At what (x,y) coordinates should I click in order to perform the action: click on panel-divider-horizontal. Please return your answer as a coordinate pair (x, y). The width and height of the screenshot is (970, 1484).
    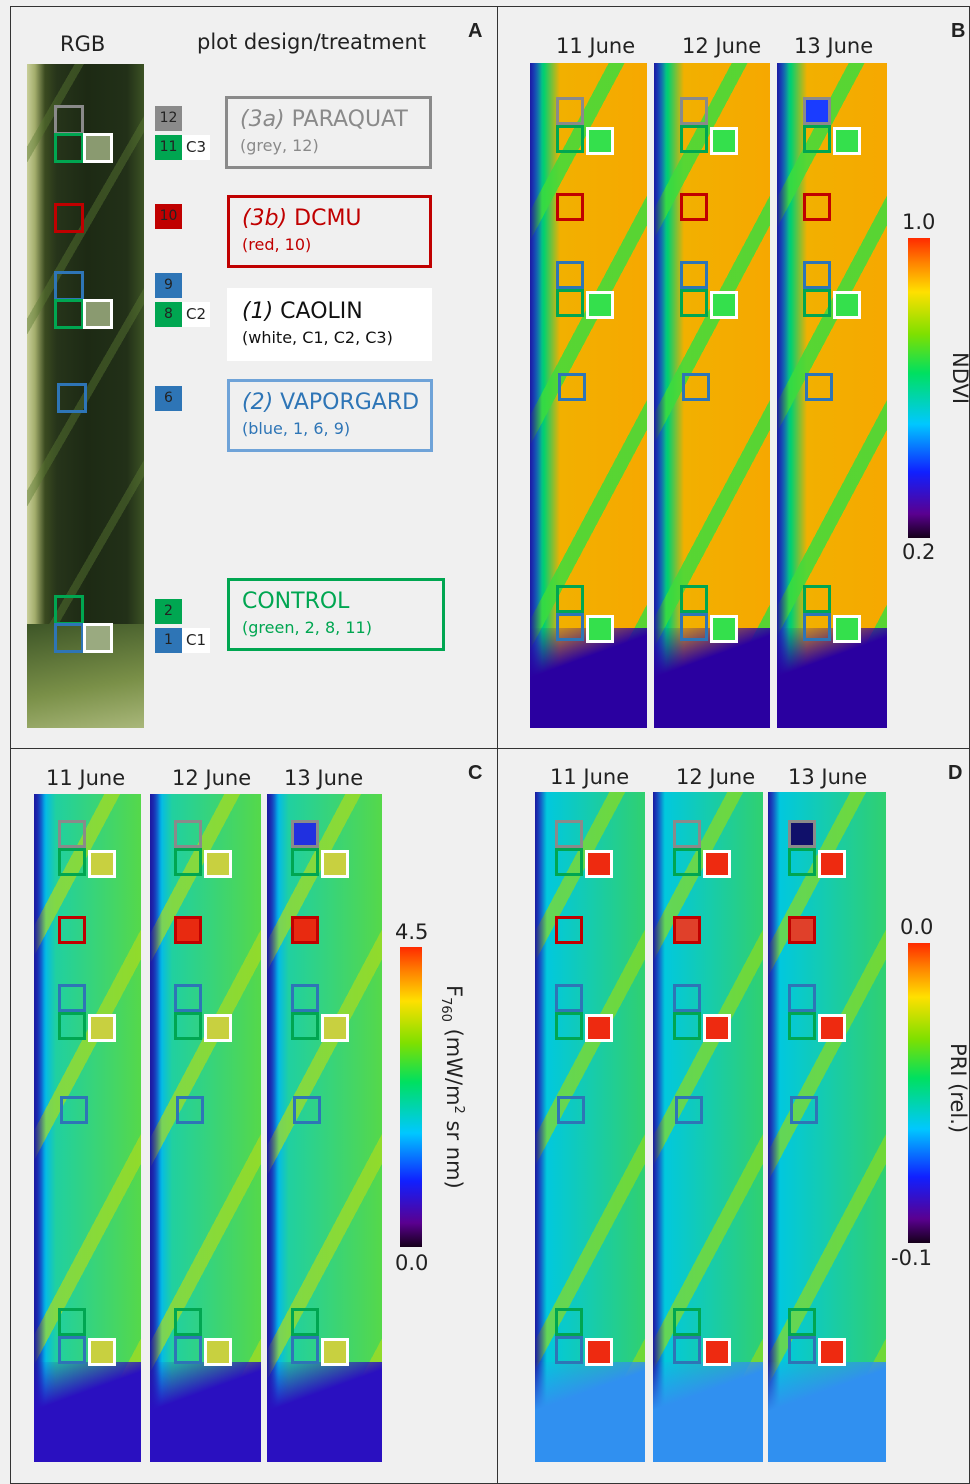
    Looking at the image, I should click on (490, 748).